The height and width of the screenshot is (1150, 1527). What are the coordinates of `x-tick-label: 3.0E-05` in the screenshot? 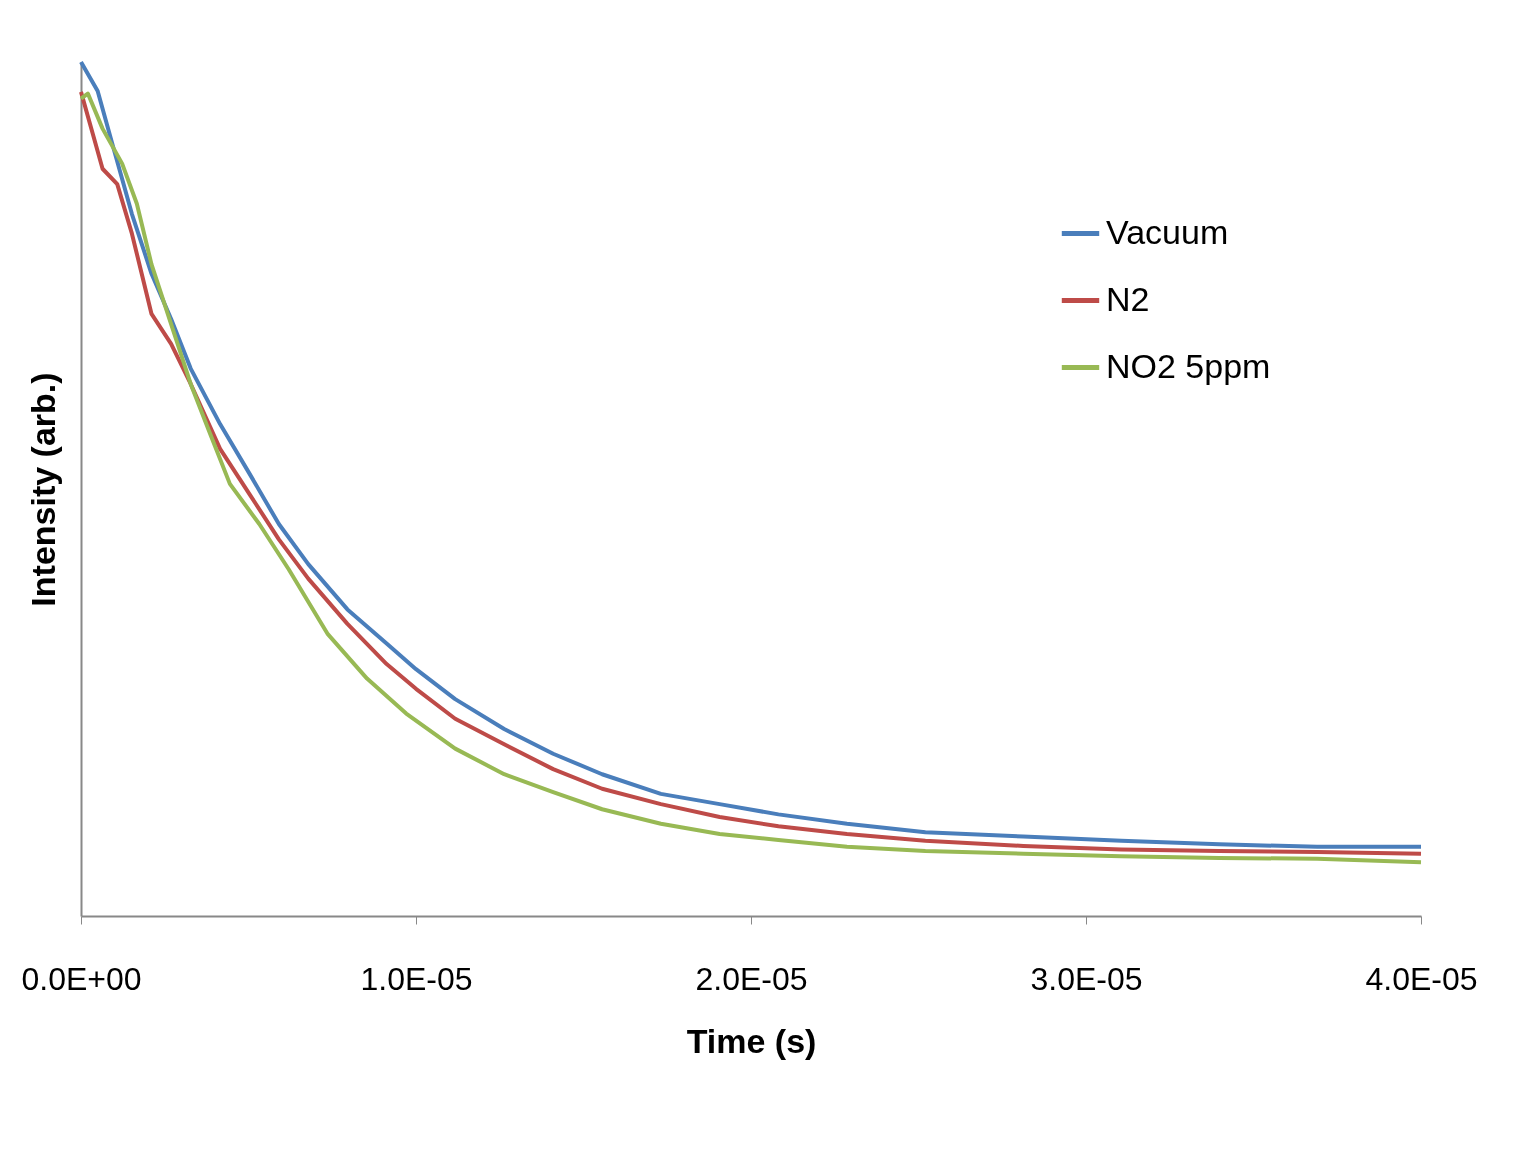 It's located at (1086, 978).